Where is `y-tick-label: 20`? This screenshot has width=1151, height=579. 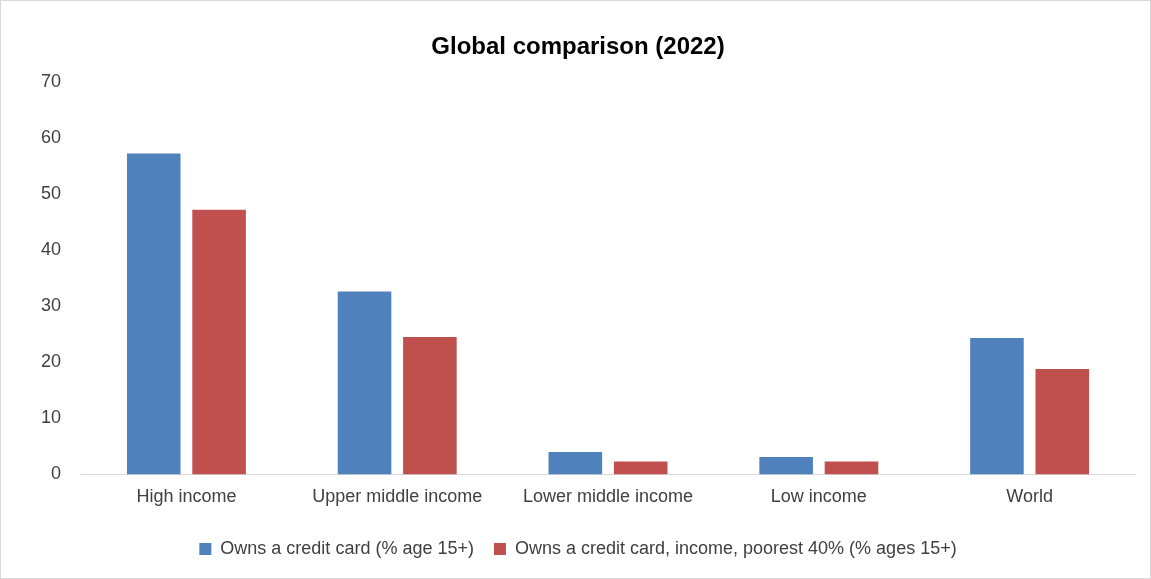 y-tick-label: 20 is located at coordinates (51, 361).